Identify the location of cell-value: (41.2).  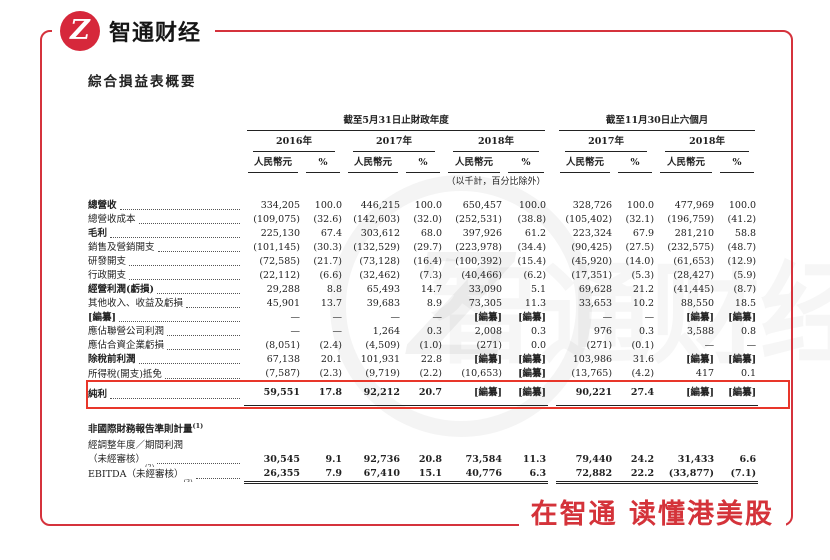
(742, 219).